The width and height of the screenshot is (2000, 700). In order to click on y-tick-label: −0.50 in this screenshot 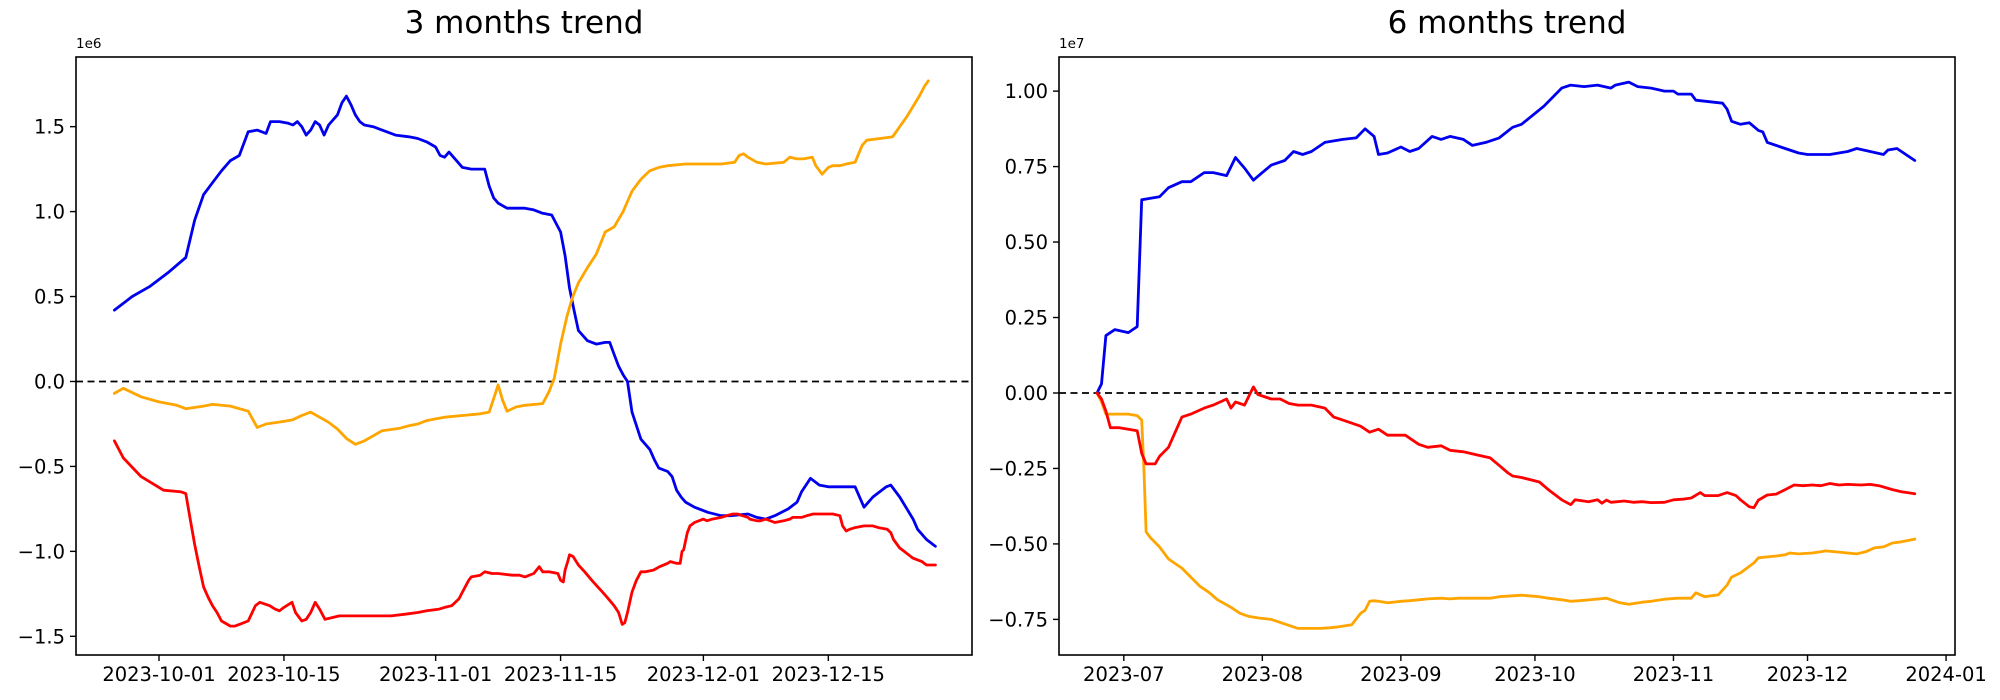, I will do `click(1018, 544)`.